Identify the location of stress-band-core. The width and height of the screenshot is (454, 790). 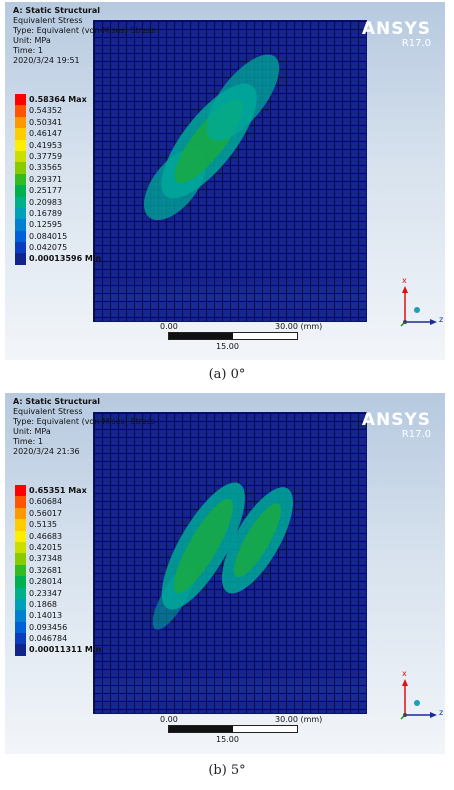
(257, 540).